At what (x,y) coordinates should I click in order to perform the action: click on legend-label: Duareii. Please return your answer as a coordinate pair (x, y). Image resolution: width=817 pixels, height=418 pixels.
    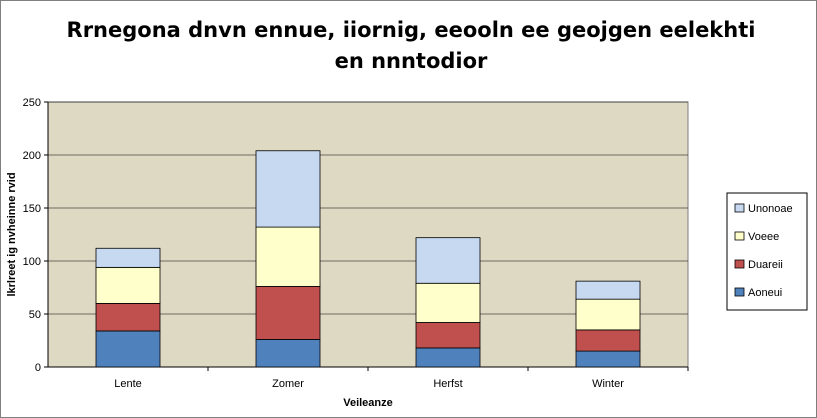
    Looking at the image, I should click on (765, 265).